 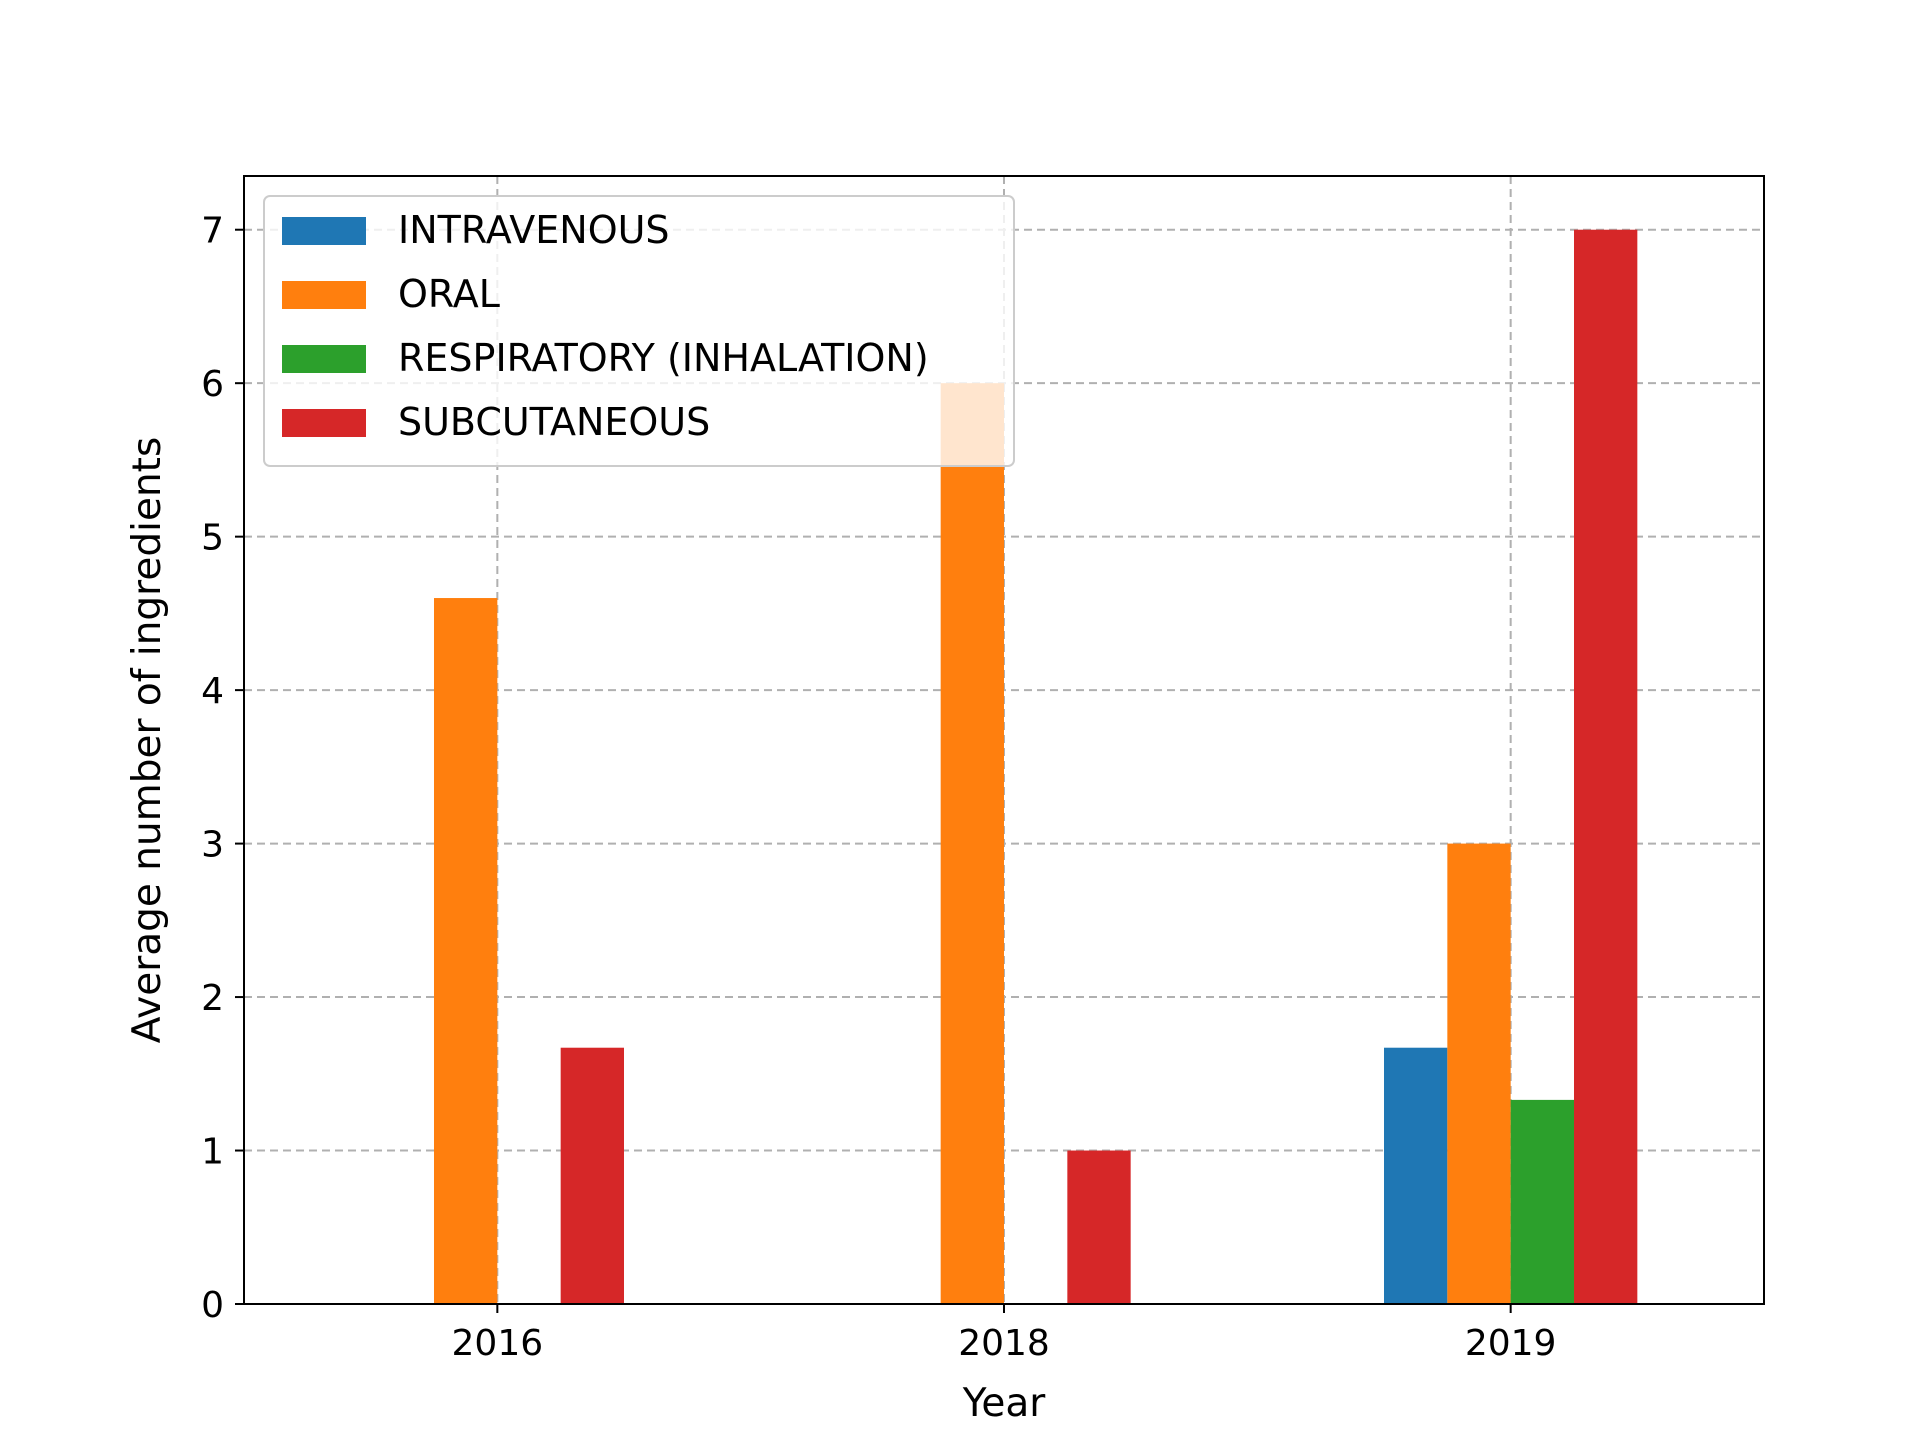 I want to click on y-tick-label: 5, so click(x=212, y=538).